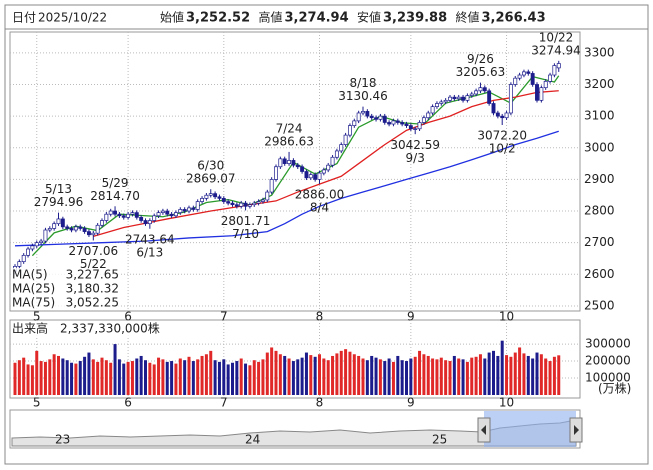 This screenshot has height=470, width=653. What do you see at coordinates (415, 158) in the screenshot?
I see `annotation-date: 9/3` at bounding box center [415, 158].